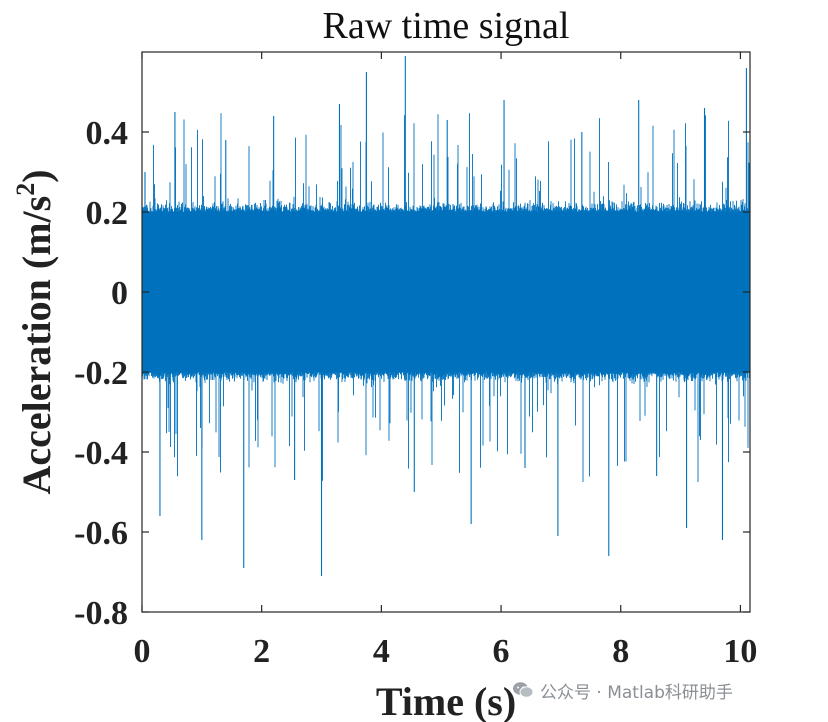 Image resolution: width=828 pixels, height=722 pixels. What do you see at coordinates (101, 453) in the screenshot?
I see `y-tick-label: -0.4` at bounding box center [101, 453].